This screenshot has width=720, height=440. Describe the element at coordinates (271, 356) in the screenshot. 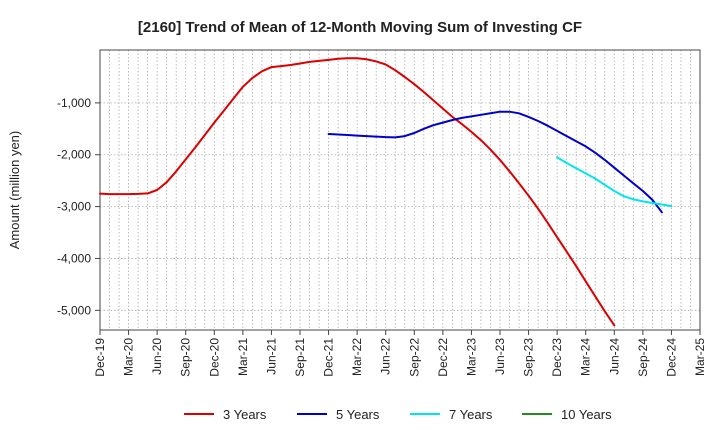

I see `x-tick-label: Jun-21` at that location.